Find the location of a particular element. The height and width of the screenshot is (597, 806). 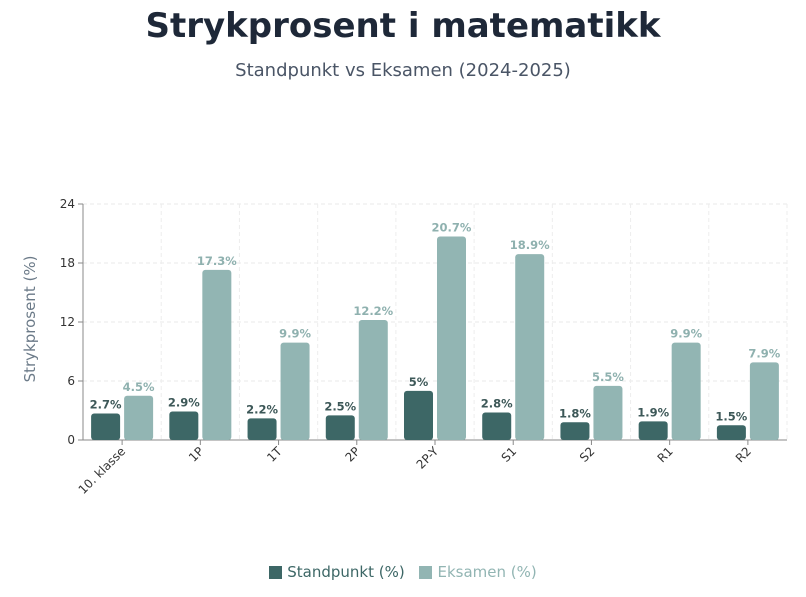

chart-subtitle: Standpunkt vs Eksamen (2024-2025) is located at coordinates (403, 70).